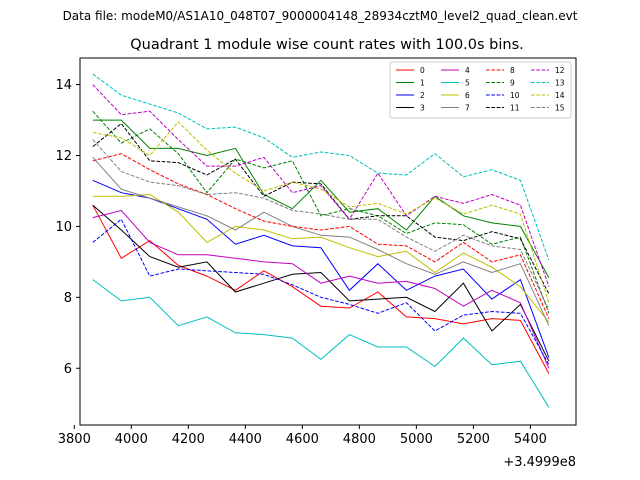 The width and height of the screenshot is (640, 480). Describe the element at coordinates (422, 83) in the screenshot. I see `legend-label-1: 1` at that location.